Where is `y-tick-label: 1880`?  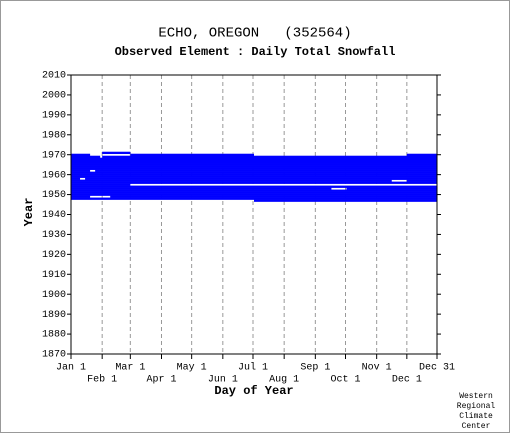
y-tick-label: 1880 is located at coordinates (54, 335).